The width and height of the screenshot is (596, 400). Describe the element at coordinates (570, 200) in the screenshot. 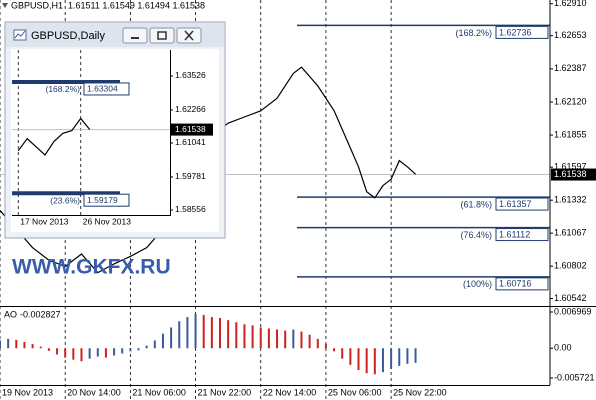

I see `y-tick-label: 1.61332` at that location.